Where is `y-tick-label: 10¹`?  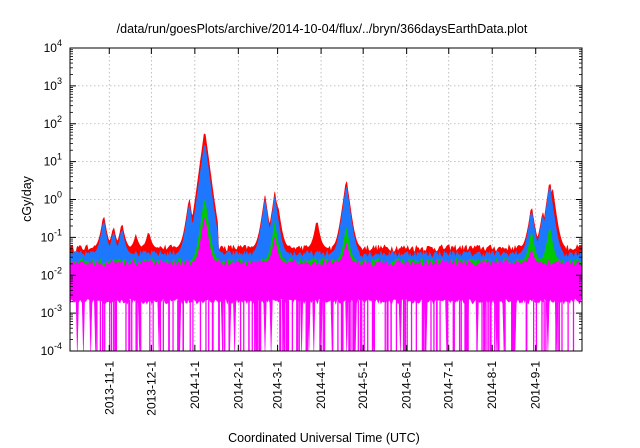 y-tick-label: 10¹ is located at coordinates (53, 160).